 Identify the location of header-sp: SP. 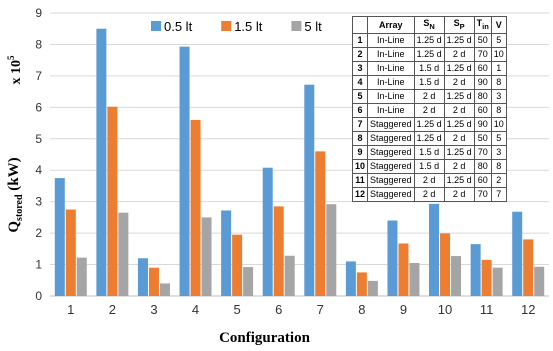
(459, 25).